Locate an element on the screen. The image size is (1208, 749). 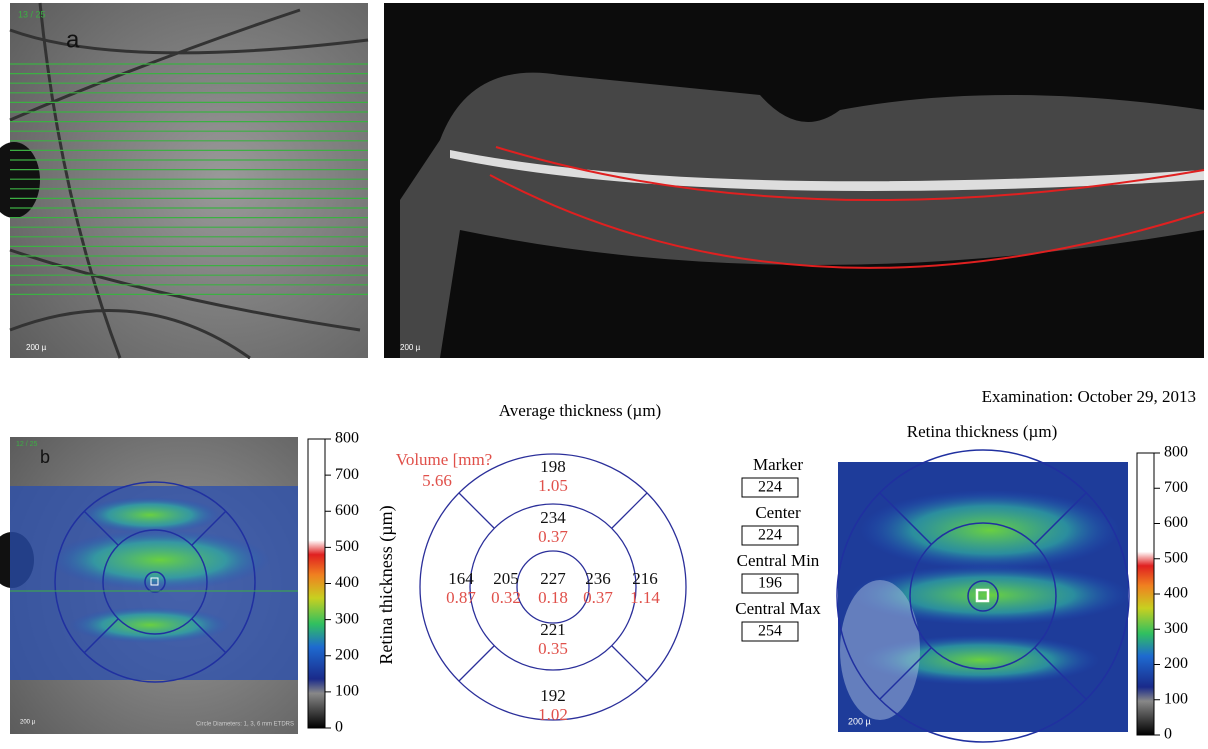
examination: Examination: October 29, 2013 is located at coordinates (1089, 396).